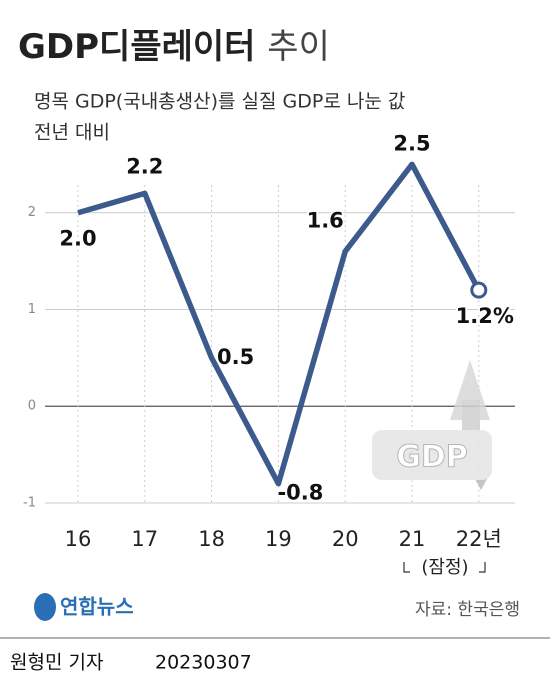 The image size is (550, 686). Describe the element at coordinates (136, 47) in the screenshot. I see `title-main: GDP디플레이터` at that location.